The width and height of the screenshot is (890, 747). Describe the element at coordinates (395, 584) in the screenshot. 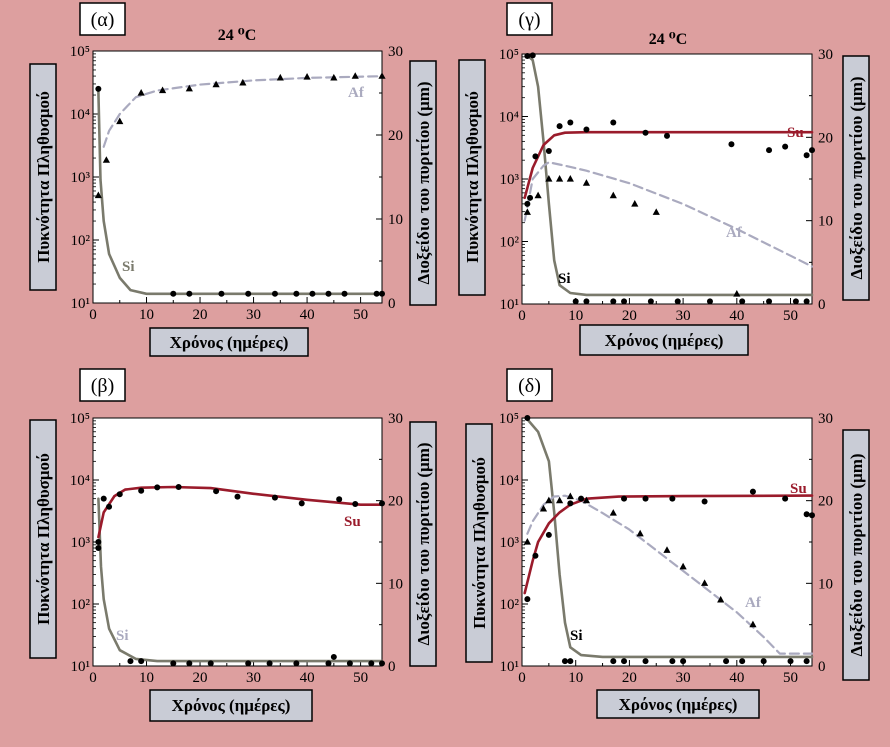

I see `y-right-tick-label: 10` at that location.